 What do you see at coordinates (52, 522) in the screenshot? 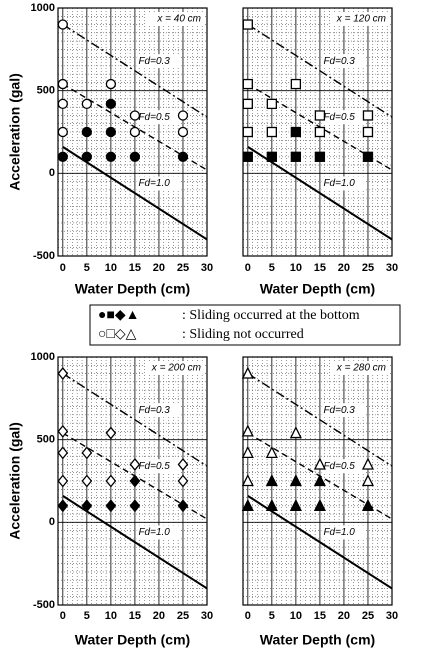
I see `y-tick-label: 0` at bounding box center [52, 522].